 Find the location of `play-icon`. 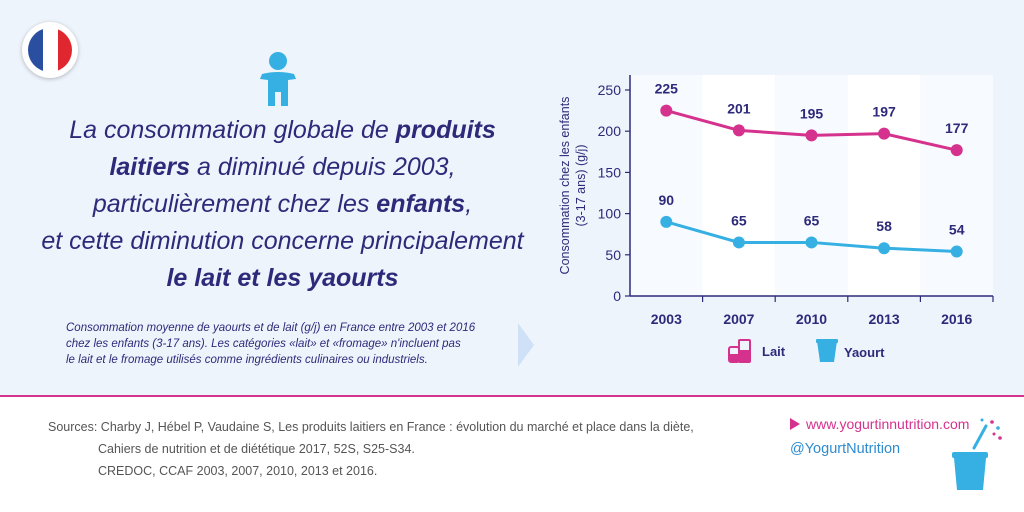

play-icon is located at coordinates (795, 424).